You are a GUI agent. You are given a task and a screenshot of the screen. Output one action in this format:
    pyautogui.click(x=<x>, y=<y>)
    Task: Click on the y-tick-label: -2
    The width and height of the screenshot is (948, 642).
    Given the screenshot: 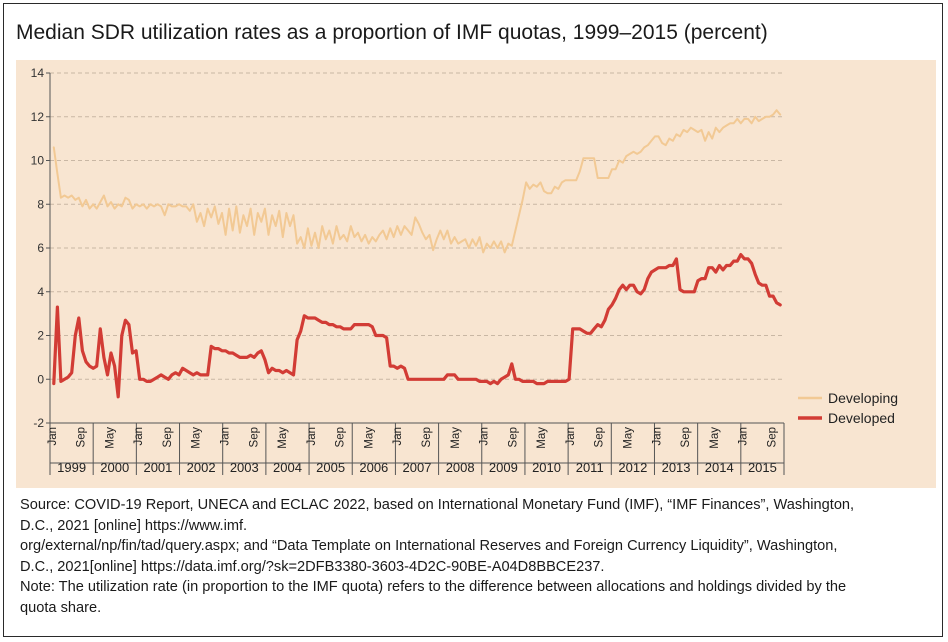 What is the action you would take?
    pyautogui.click(x=38, y=423)
    